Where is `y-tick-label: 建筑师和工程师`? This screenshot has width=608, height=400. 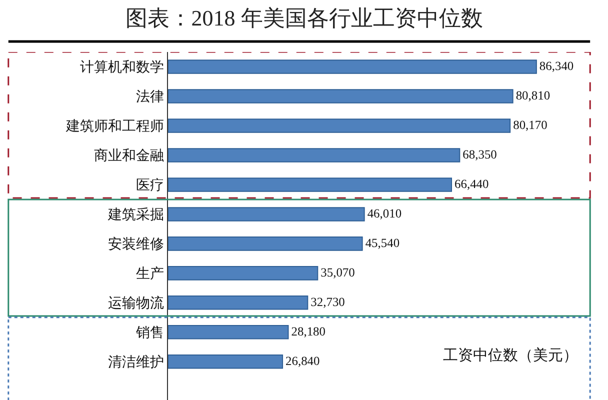 y-tick-label: 建筑师和工程师 is located at coordinates (114, 126).